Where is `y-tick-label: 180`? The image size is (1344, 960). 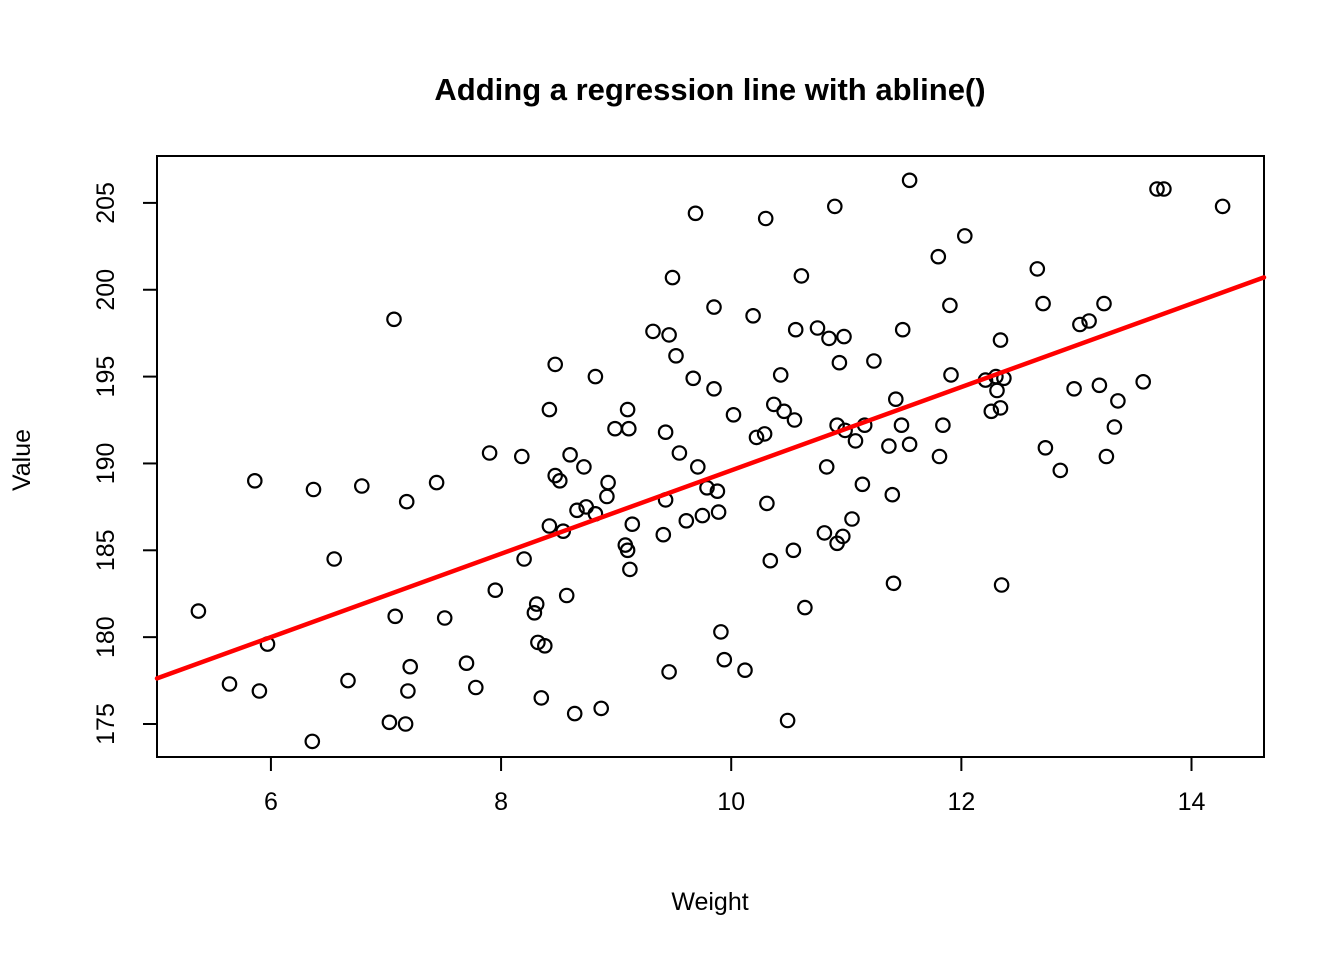 y-tick-label: 180 is located at coordinates (106, 637).